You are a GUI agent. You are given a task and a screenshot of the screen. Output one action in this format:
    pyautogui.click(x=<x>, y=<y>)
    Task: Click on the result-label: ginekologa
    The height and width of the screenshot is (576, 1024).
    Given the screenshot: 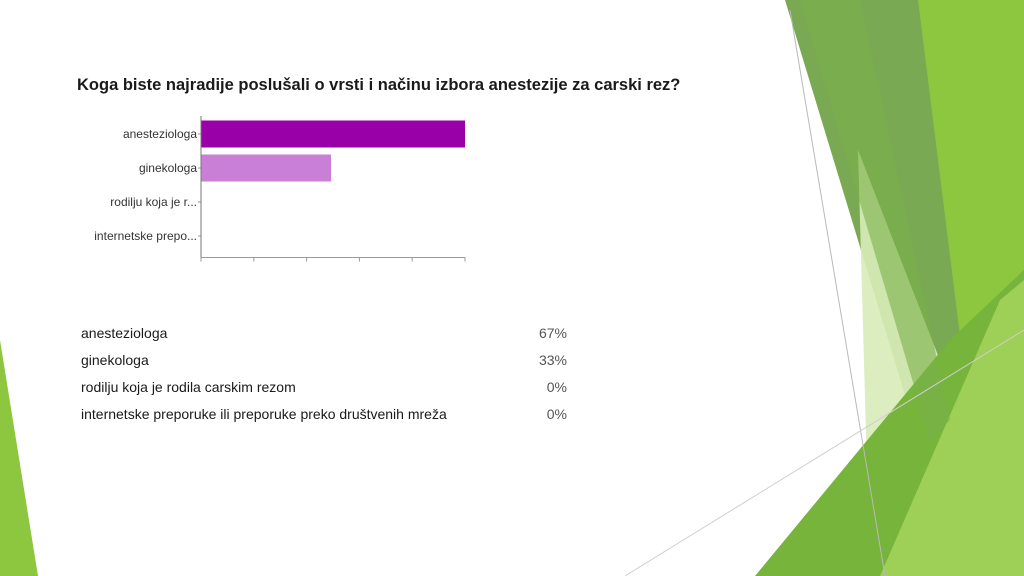 What is the action you would take?
    pyautogui.click(x=115, y=360)
    